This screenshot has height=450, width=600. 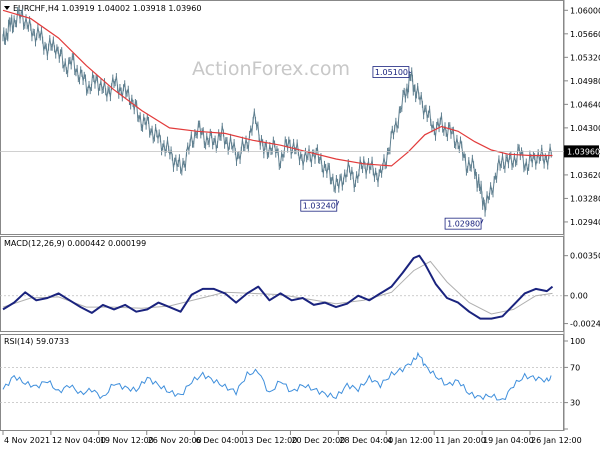 What do you see at coordinates (271, 440) in the screenshot?
I see `x-tick-label: 13 Dec 12:00` at bounding box center [271, 440].